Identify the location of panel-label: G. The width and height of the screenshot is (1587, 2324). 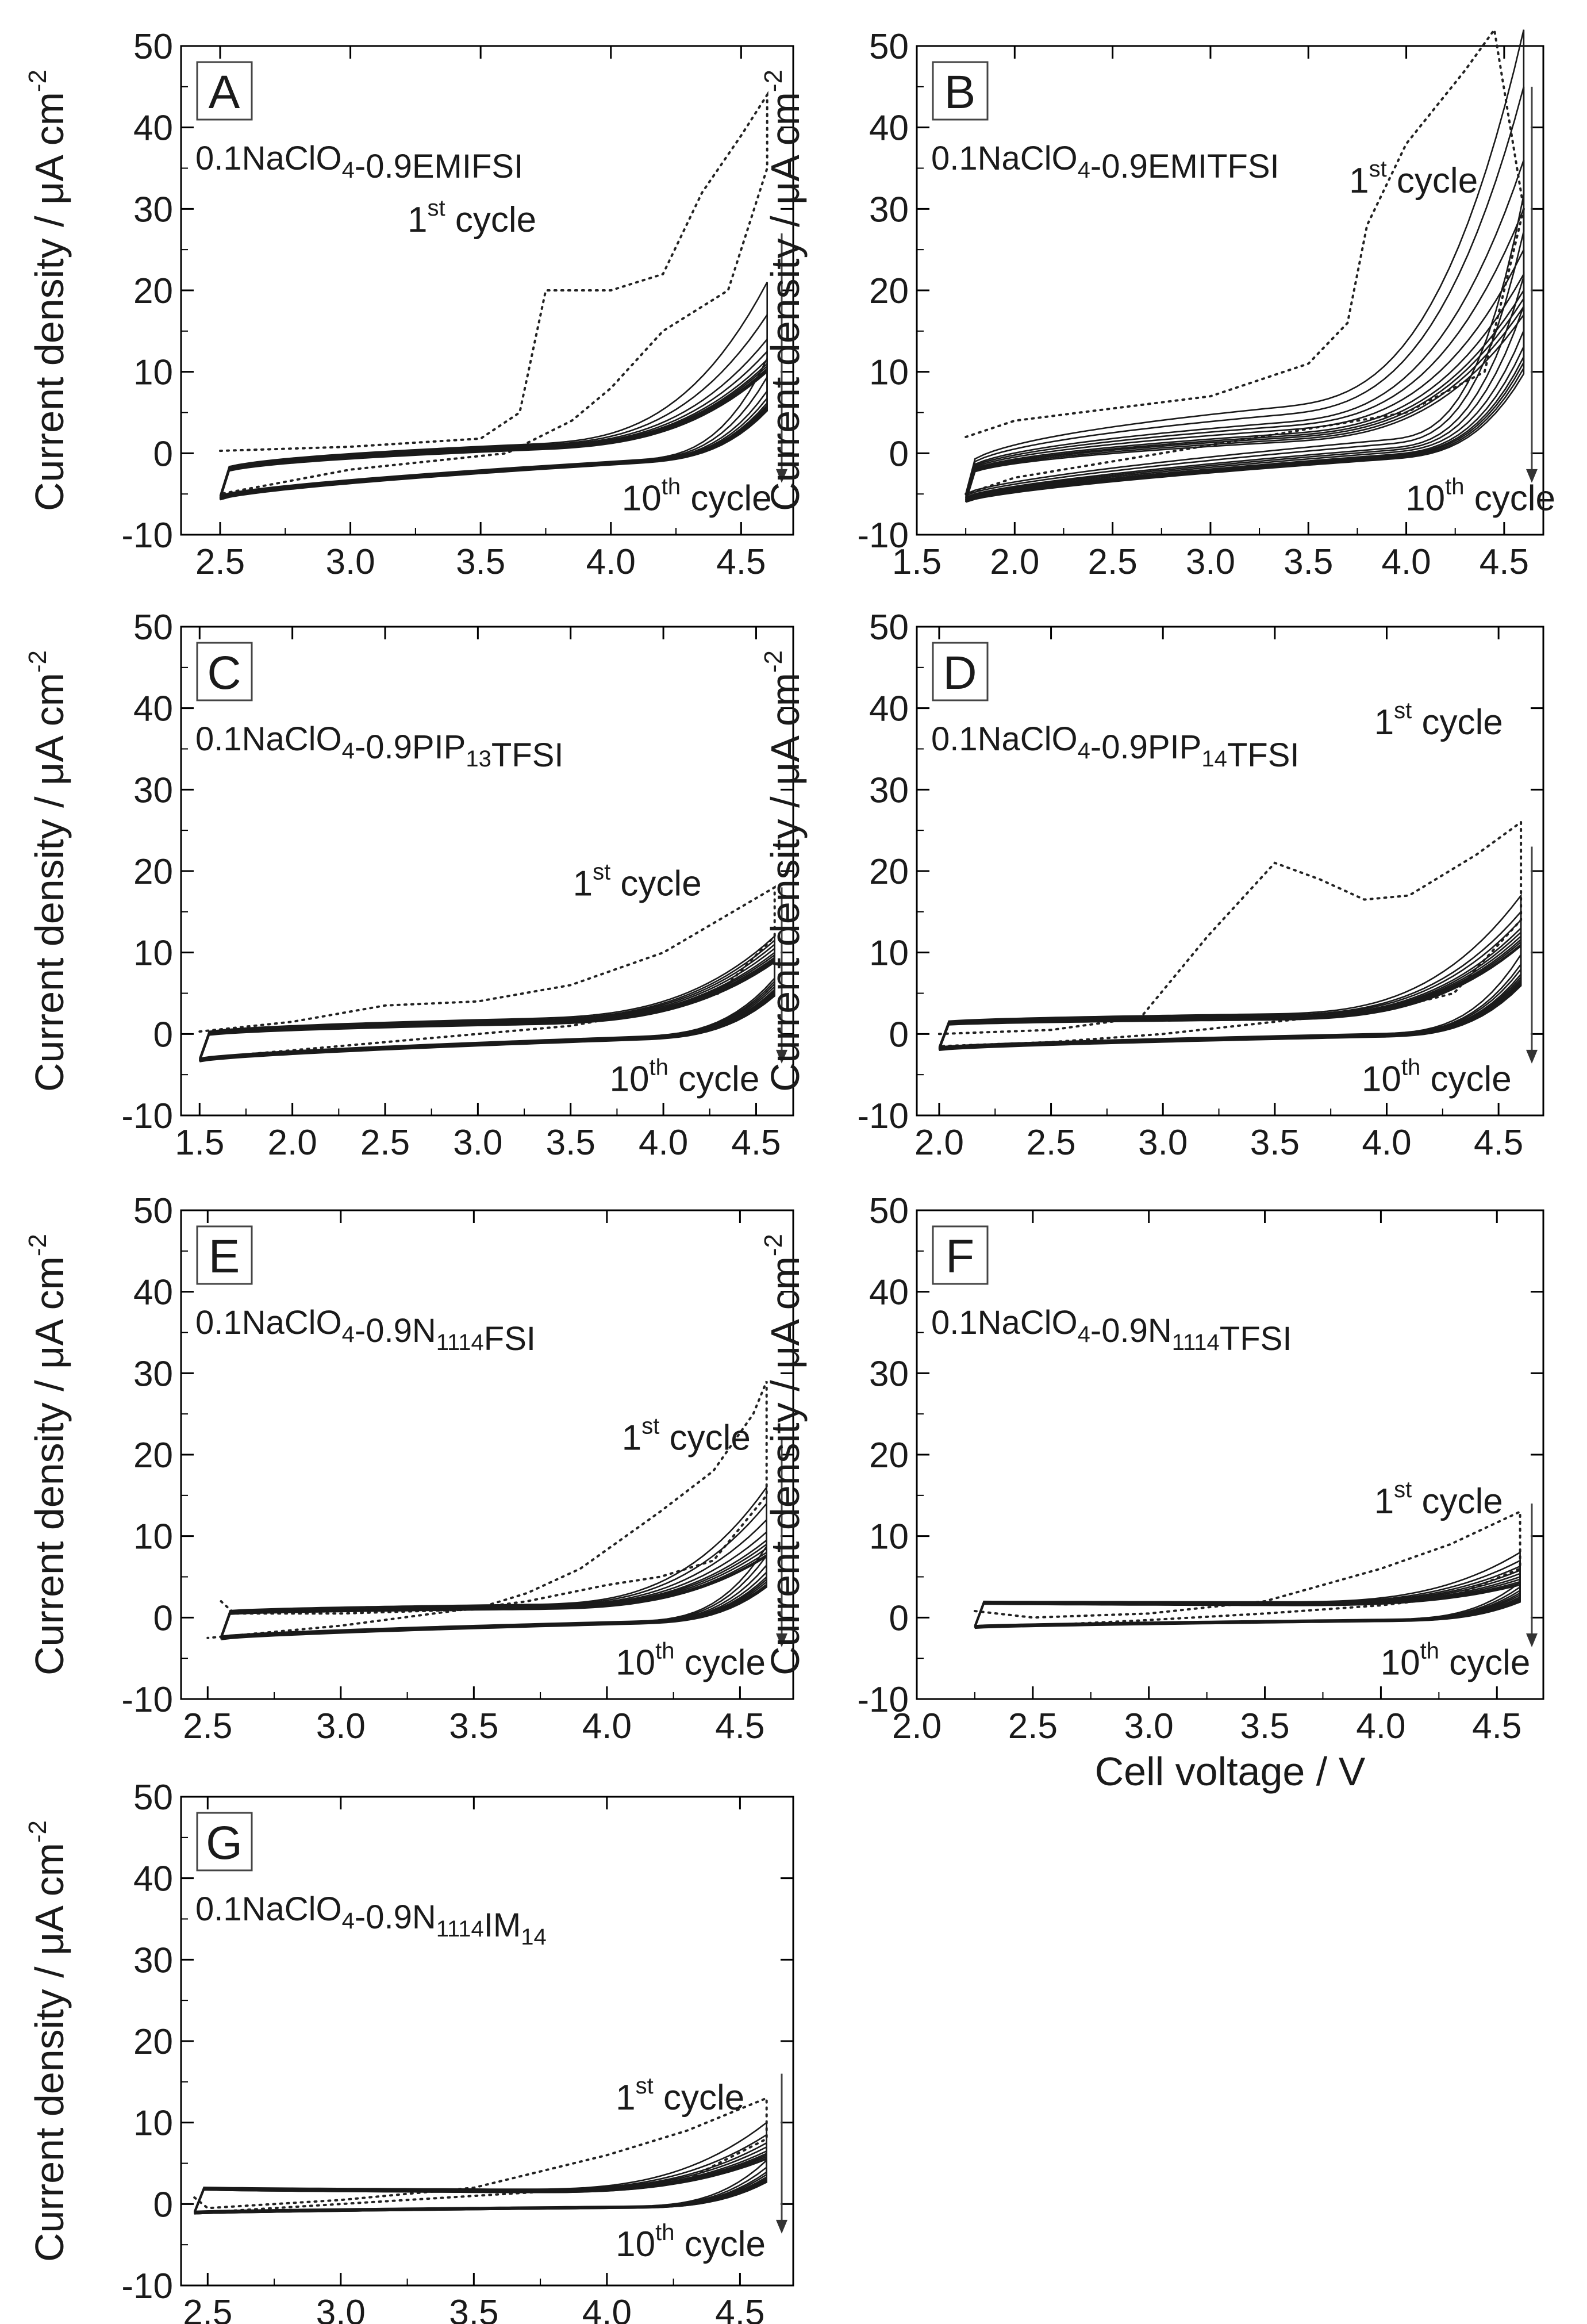
(225, 1843).